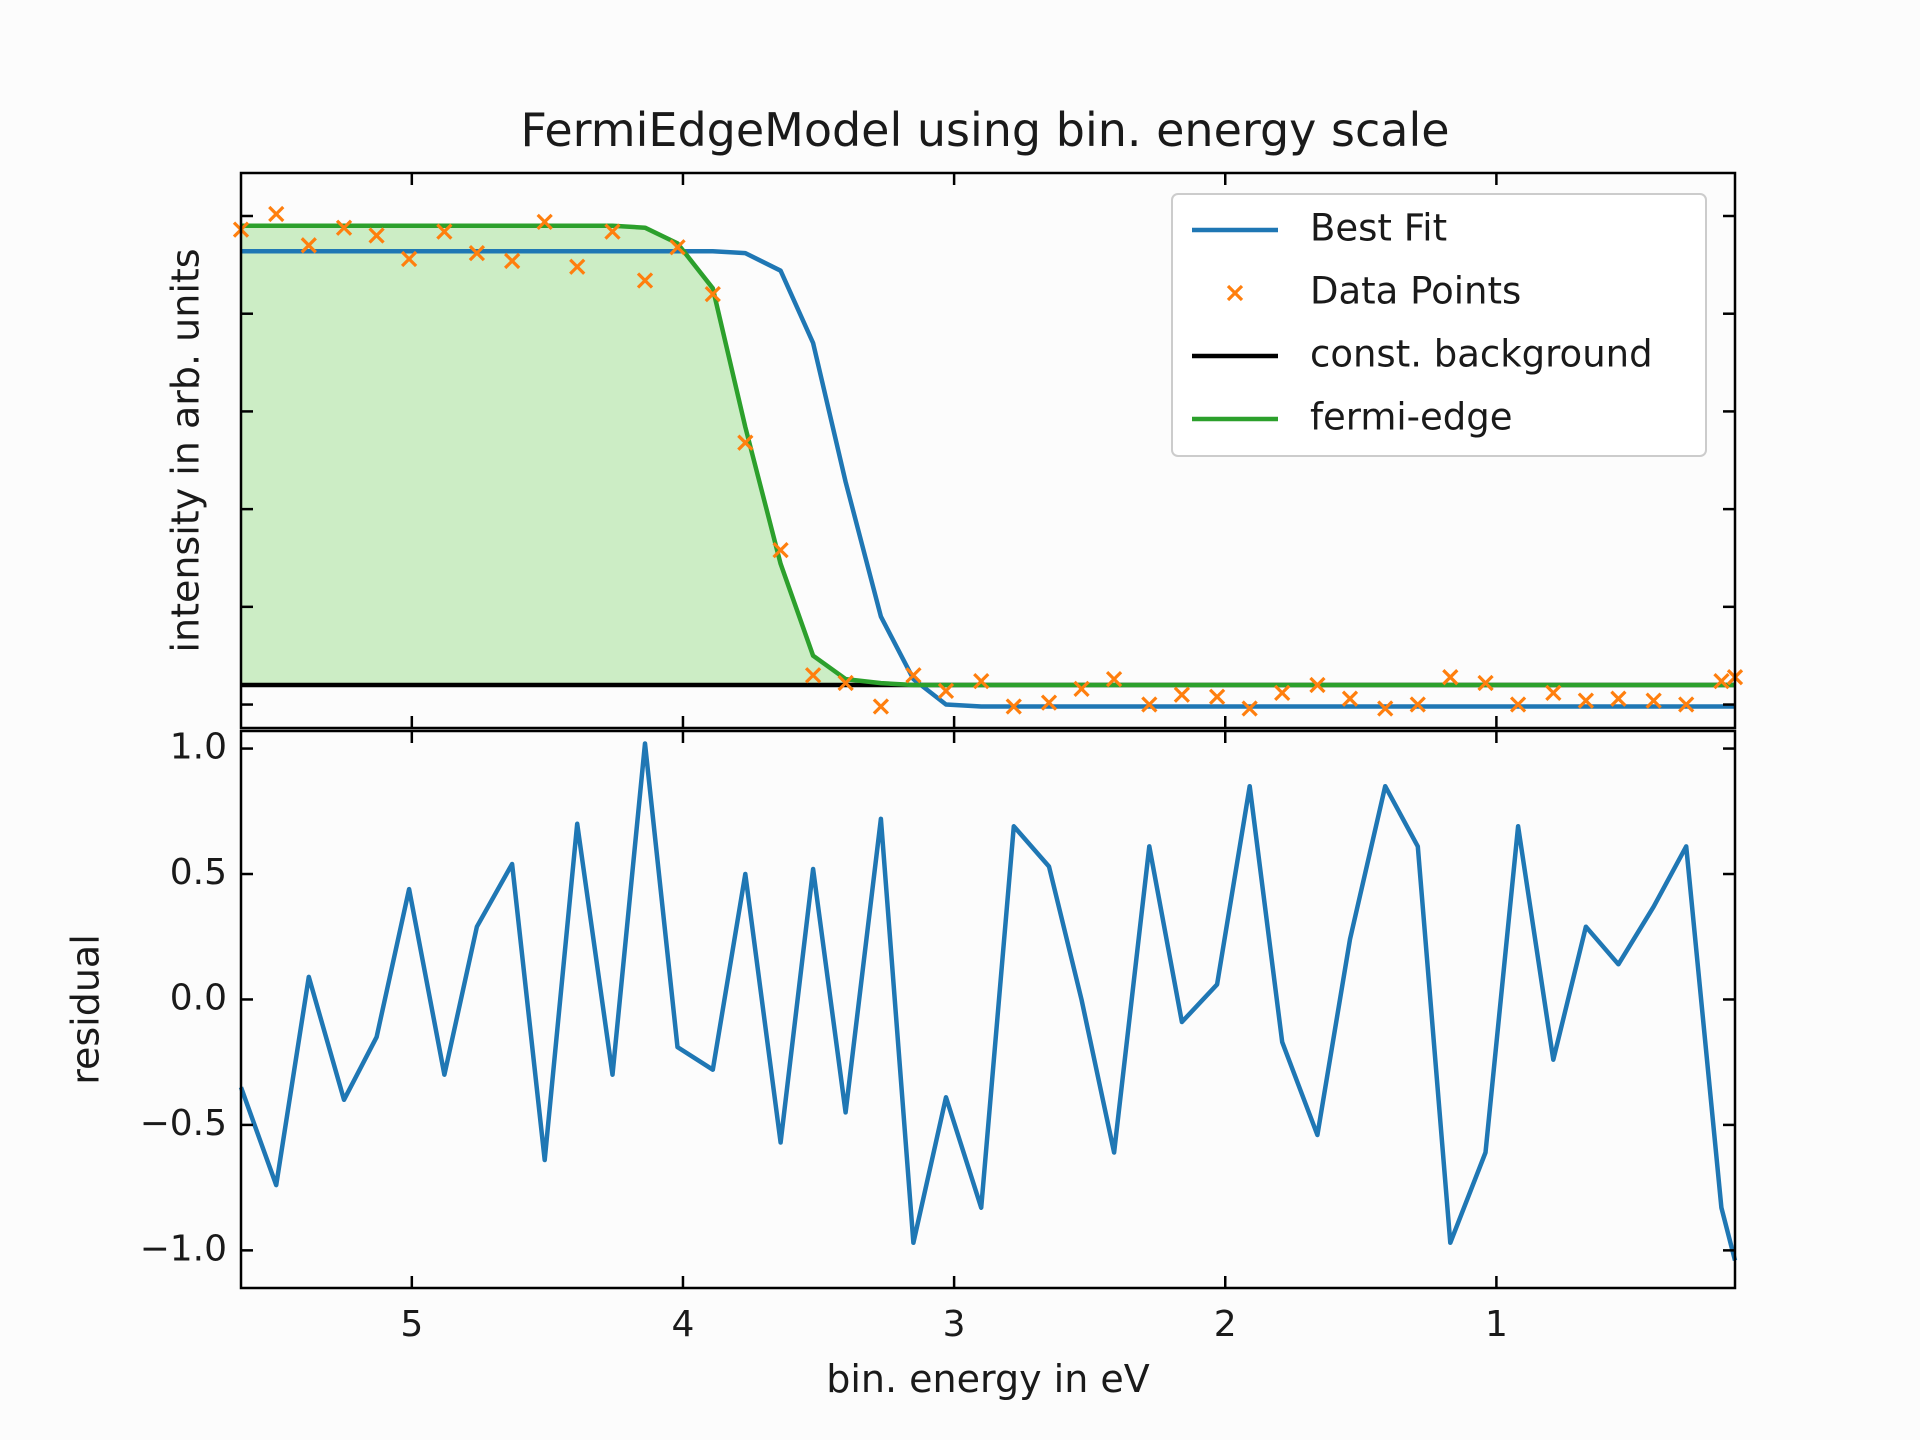 This screenshot has width=1920, height=1440. Describe the element at coordinates (198, 997) in the screenshot. I see `y-tick-label: 0.0` at that location.